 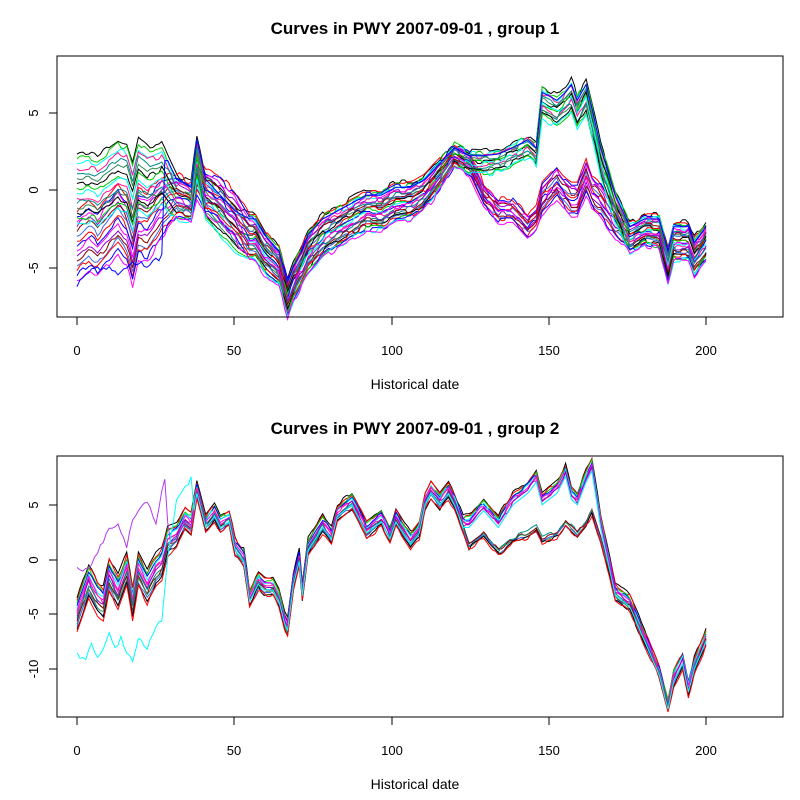 I want to click on chart-title: Curves in PWY 2007-09-01 , group 1, so click(x=415, y=28).